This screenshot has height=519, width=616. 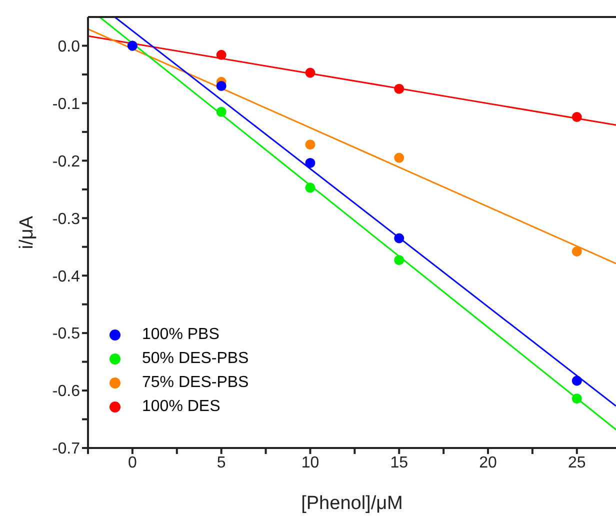 What do you see at coordinates (399, 463) in the screenshot?
I see `x-tick-label: 15` at bounding box center [399, 463].